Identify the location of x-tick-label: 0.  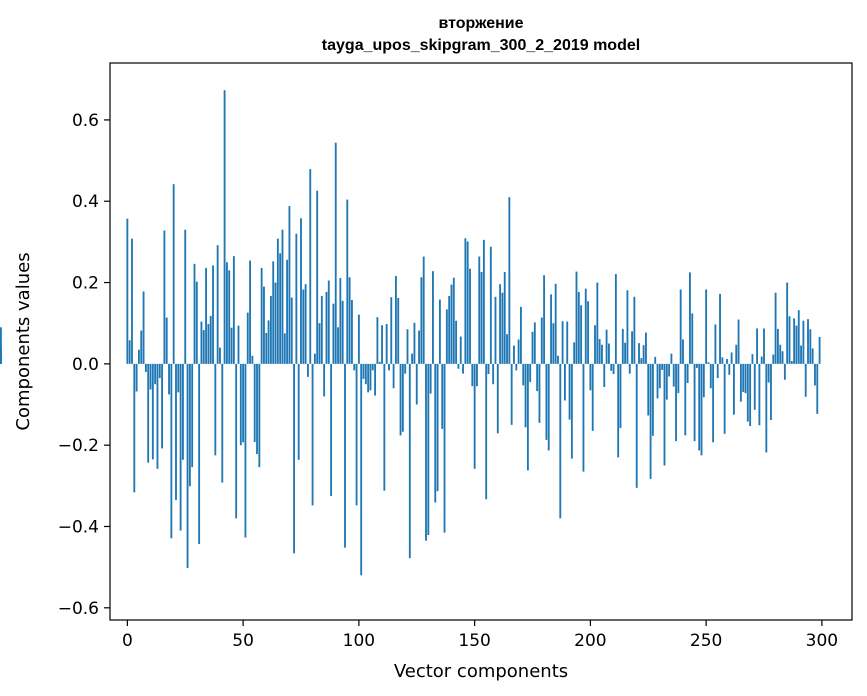
(127, 641).